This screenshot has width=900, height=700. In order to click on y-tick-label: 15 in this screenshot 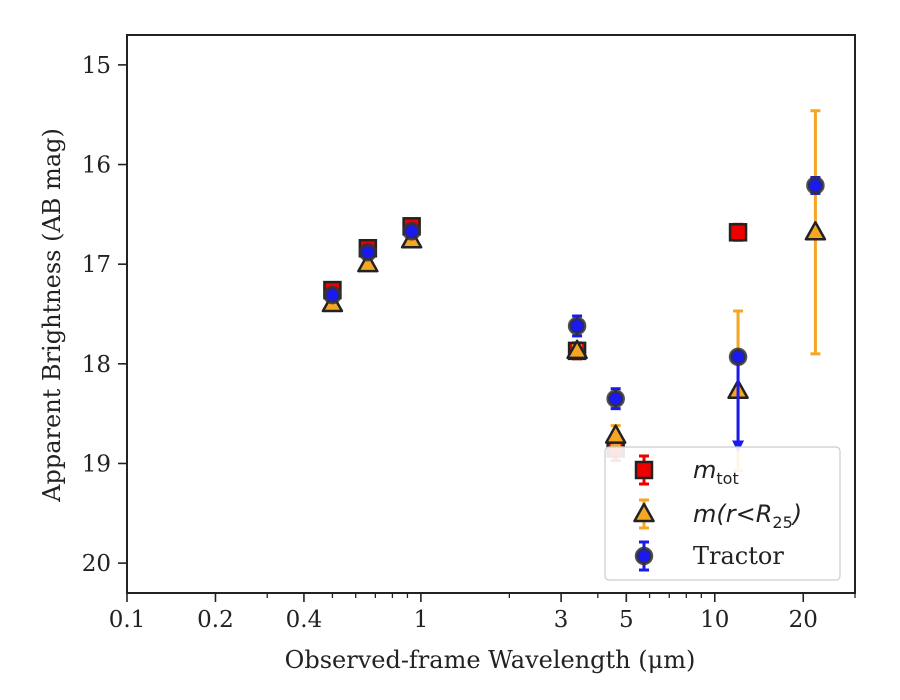, I will do `click(96, 66)`.